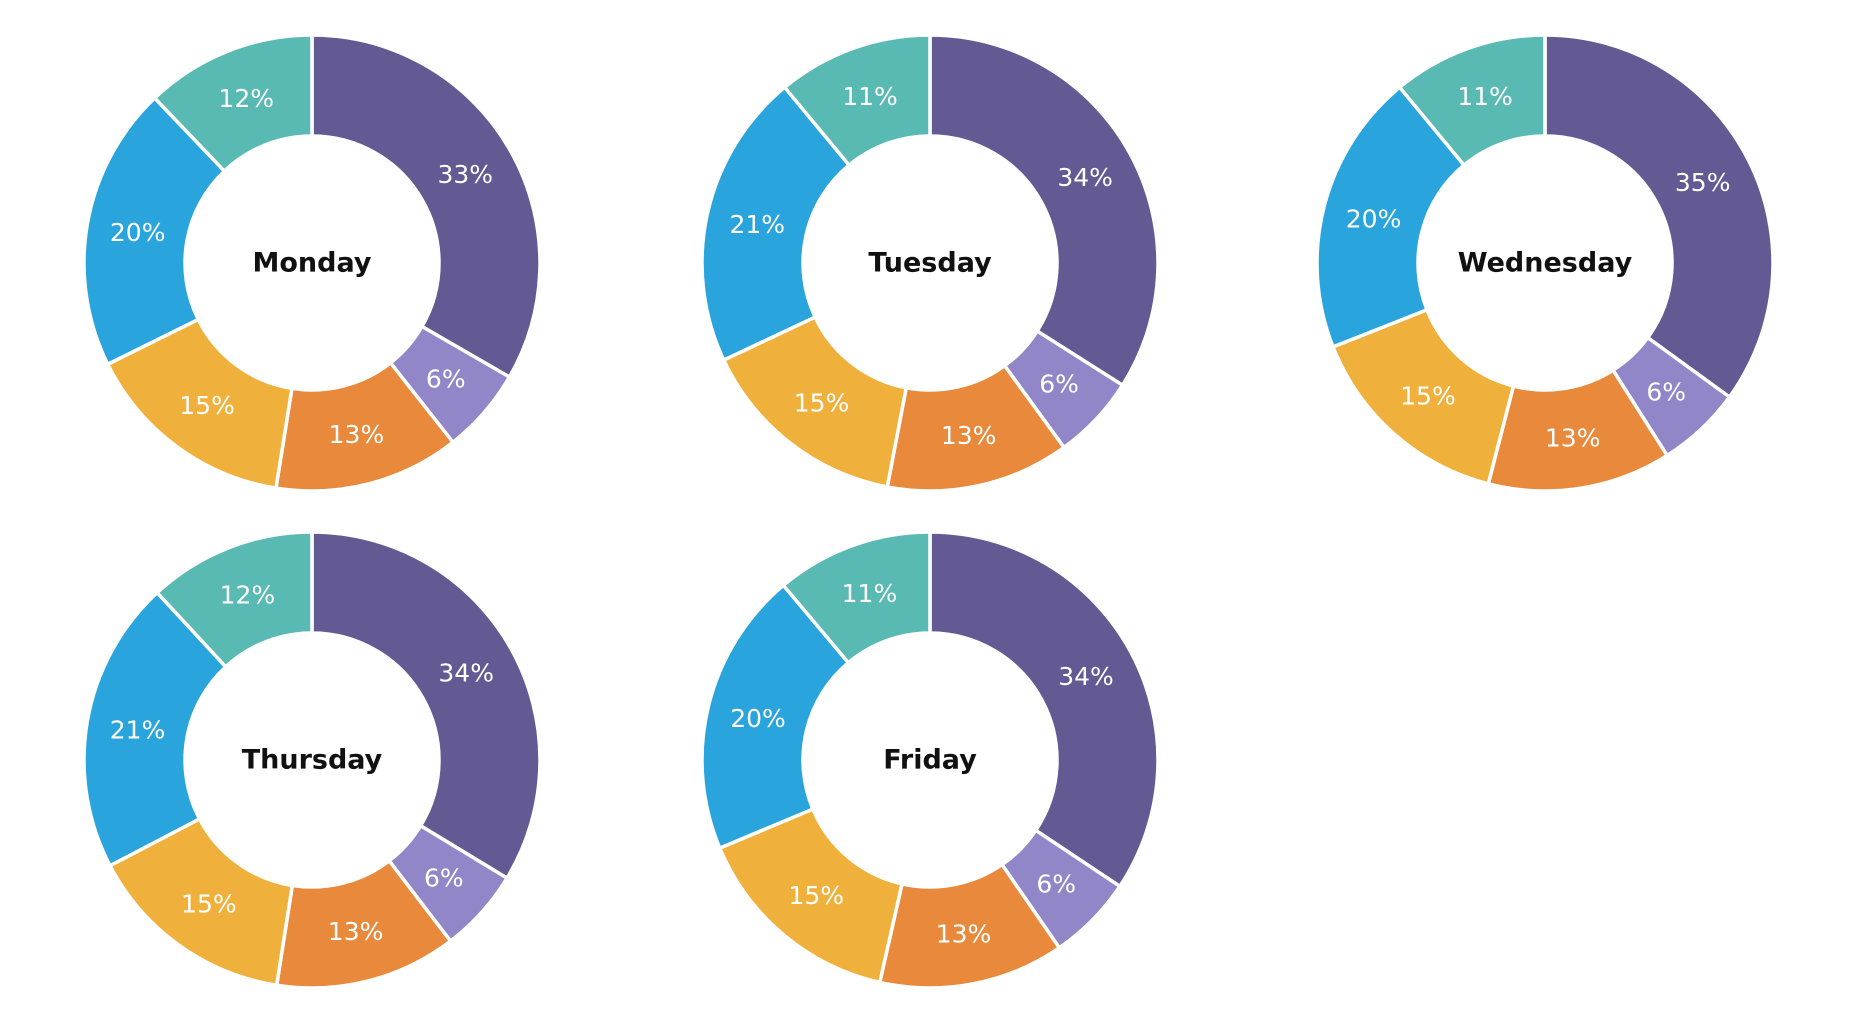 Image resolution: width=1852 pixels, height=1022 pixels. I want to click on chart-title-tuesday: Tuesday, so click(930, 263).